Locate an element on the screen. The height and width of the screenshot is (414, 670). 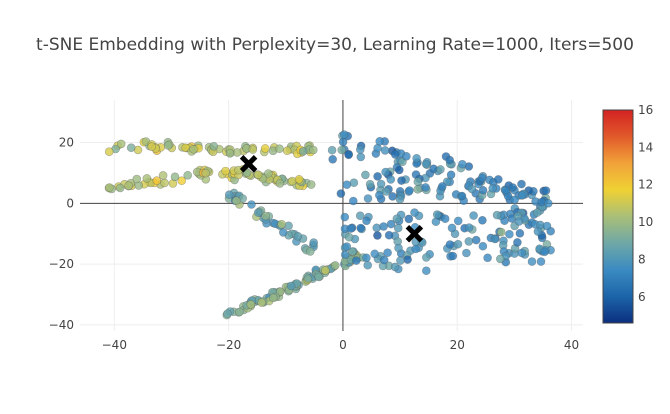
colorbar: 6 8 10 12 14 16 is located at coordinates (627, 213).